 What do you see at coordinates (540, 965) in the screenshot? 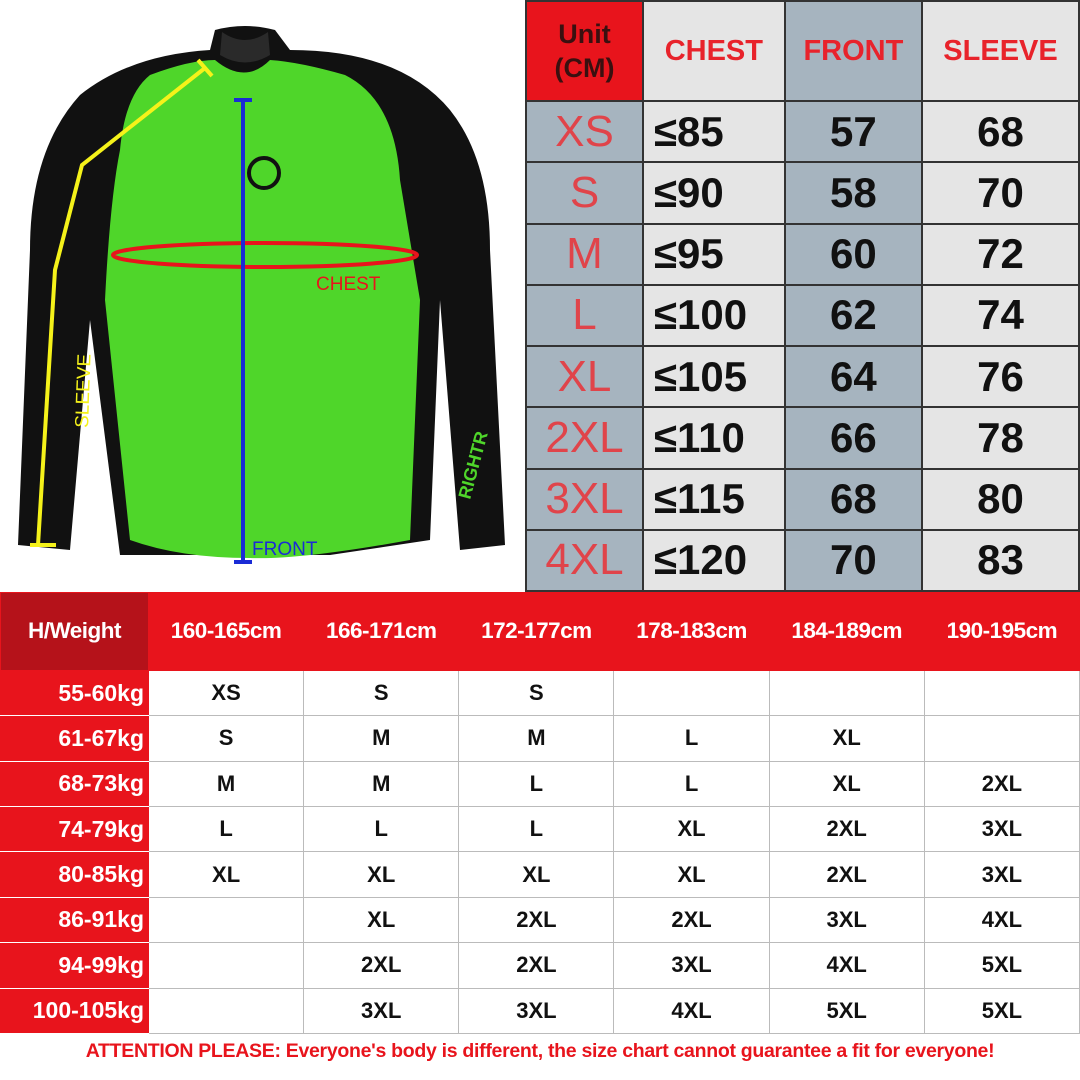
I see `weight-row: 94-99kg 2XL 2XL 3XL 4XL 5XL` at bounding box center [540, 965].